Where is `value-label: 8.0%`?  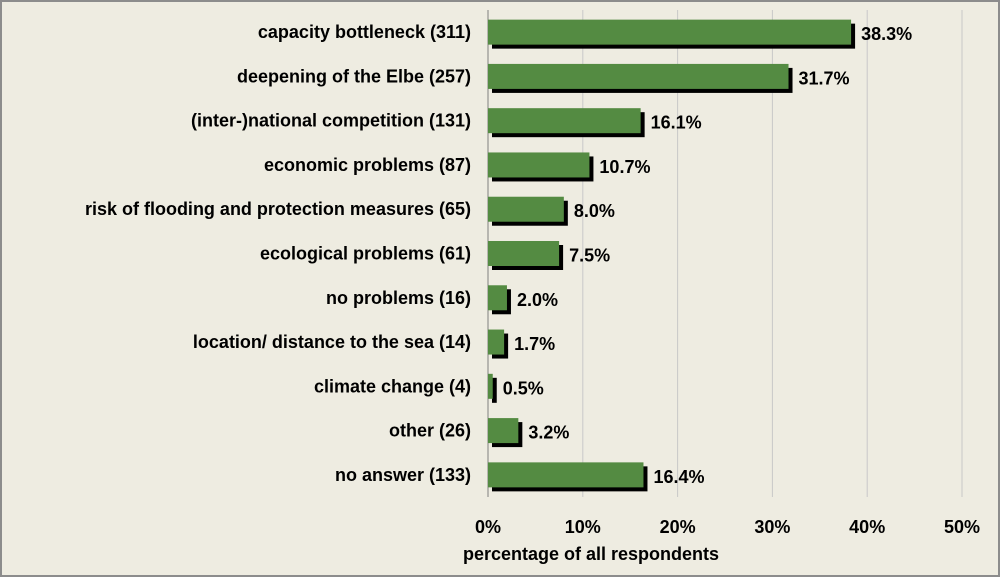 value-label: 8.0% is located at coordinates (594, 211).